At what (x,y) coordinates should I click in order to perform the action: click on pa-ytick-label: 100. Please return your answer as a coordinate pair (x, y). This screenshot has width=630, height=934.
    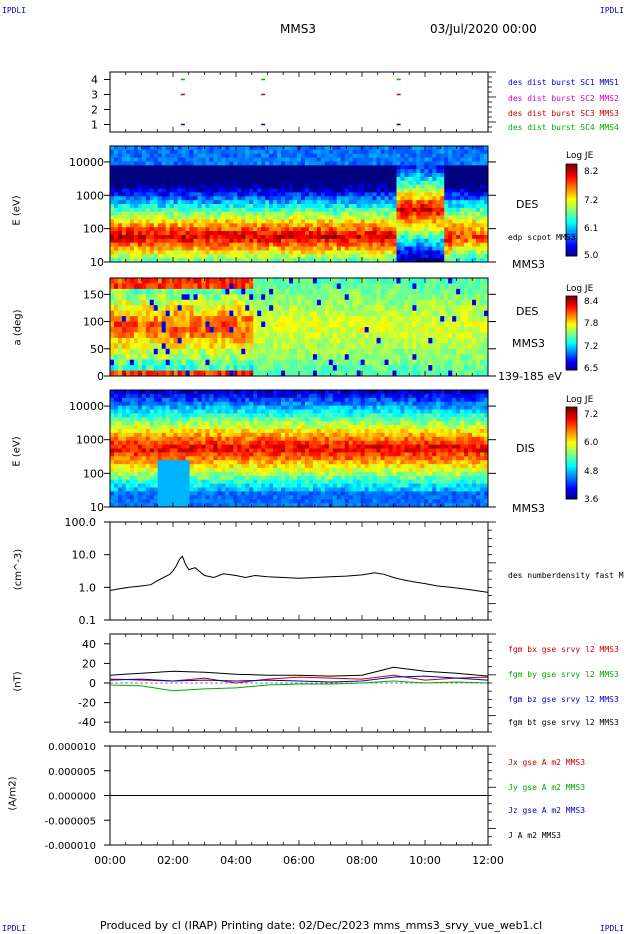
    Looking at the image, I should click on (93, 322).